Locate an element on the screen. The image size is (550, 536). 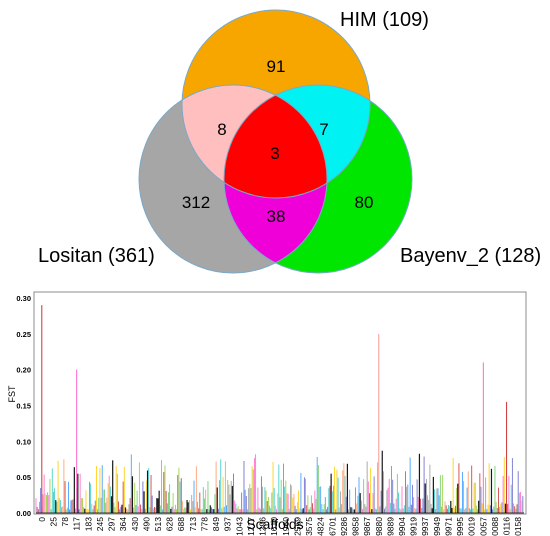
y-tick-label: 0.05 is located at coordinates (23, 477).